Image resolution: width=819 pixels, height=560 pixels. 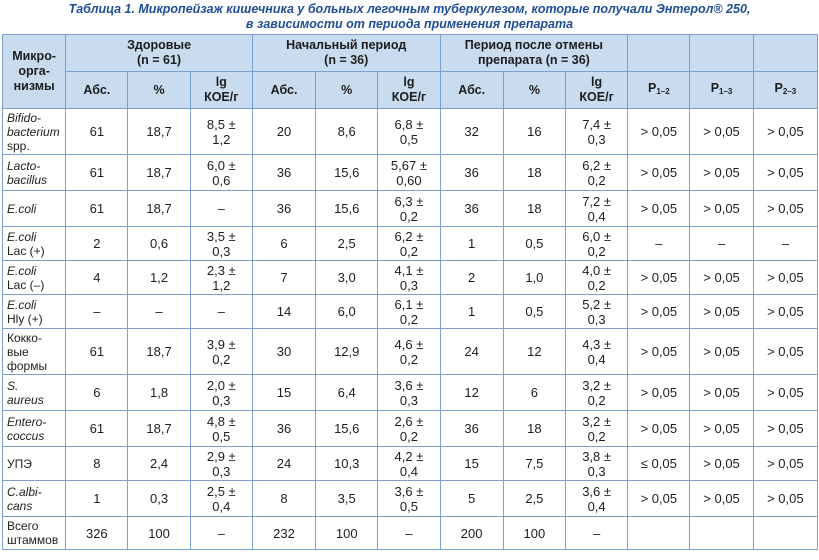 What do you see at coordinates (159, 392) in the screenshot?
I see `healthy-pct-cell: 1,8` at bounding box center [159, 392].